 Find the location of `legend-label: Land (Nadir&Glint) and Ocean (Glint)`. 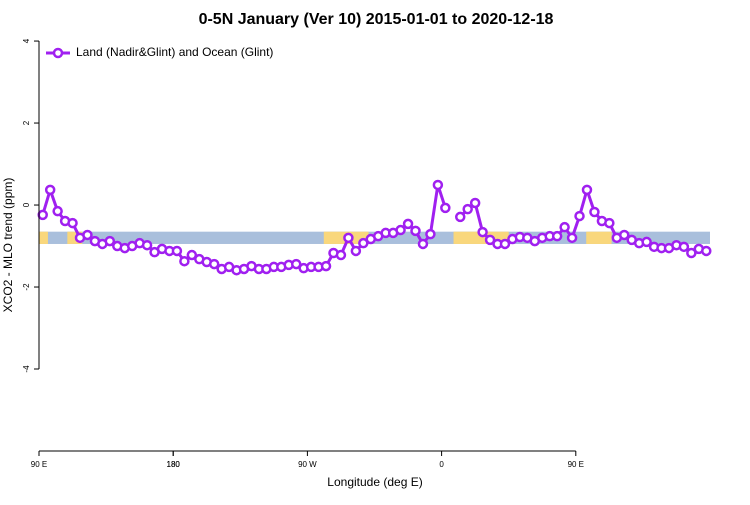

legend-label: Land (Nadir&Glint) and Ocean (Glint) is located at coordinates (174, 52).